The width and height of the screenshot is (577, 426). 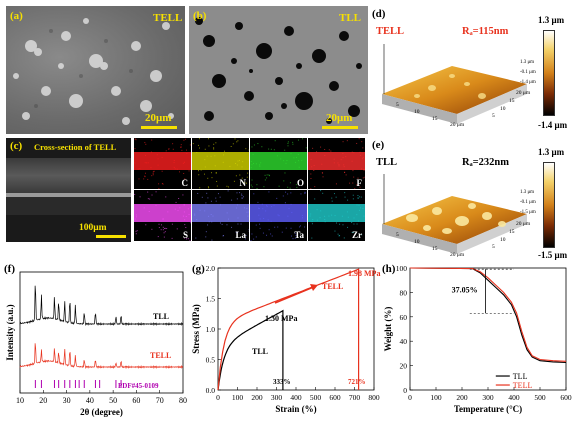 I want to click on afm-z-tick-bottom-e: -1.5 μm, so click(x=528, y=212).